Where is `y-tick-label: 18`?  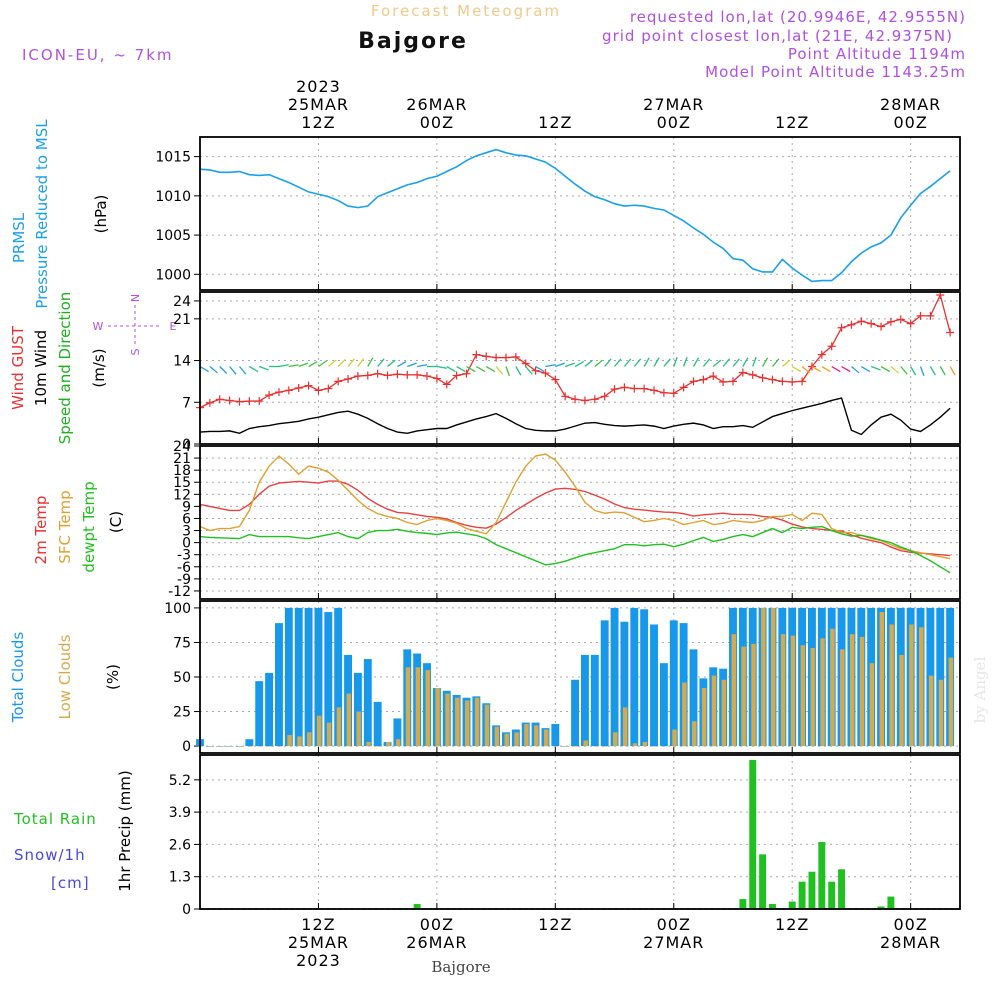
y-tick-label: 18 is located at coordinates (182, 471).